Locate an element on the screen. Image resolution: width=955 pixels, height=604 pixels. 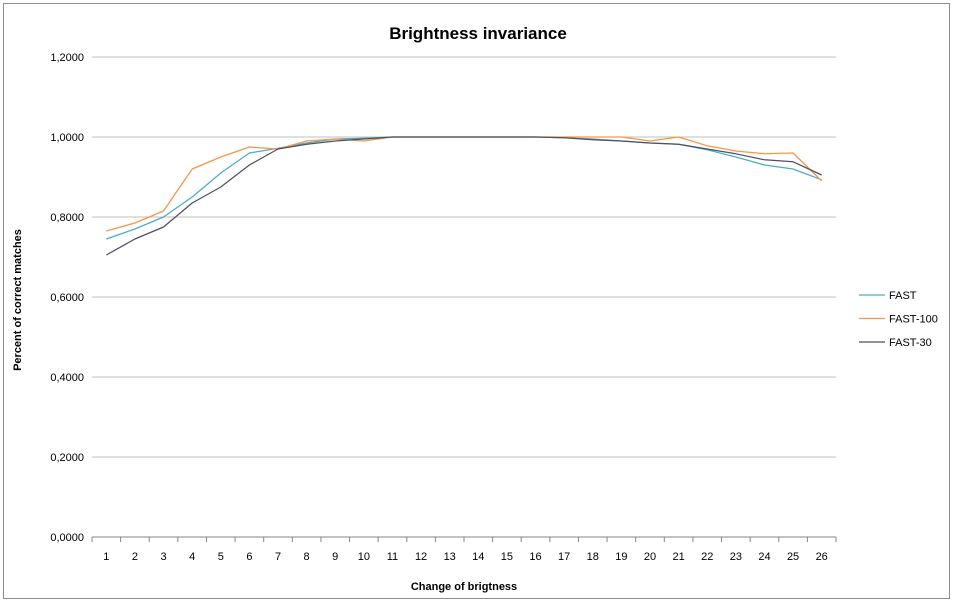
legend: FAST FAST-100 FAST-30 is located at coordinates (898, 319).